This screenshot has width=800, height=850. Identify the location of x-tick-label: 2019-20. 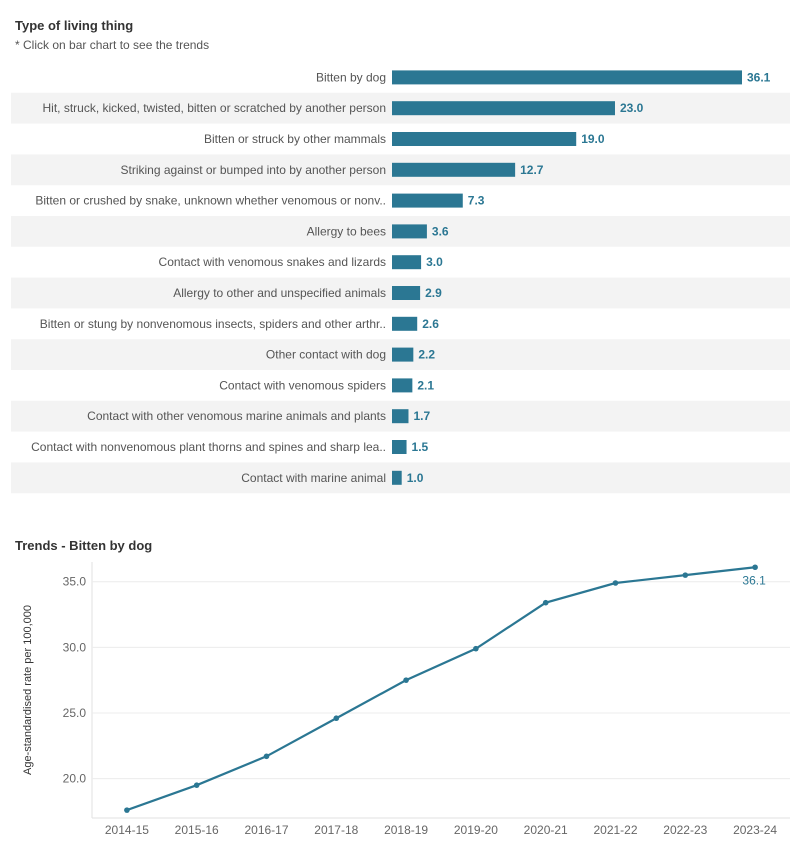
(476, 830).